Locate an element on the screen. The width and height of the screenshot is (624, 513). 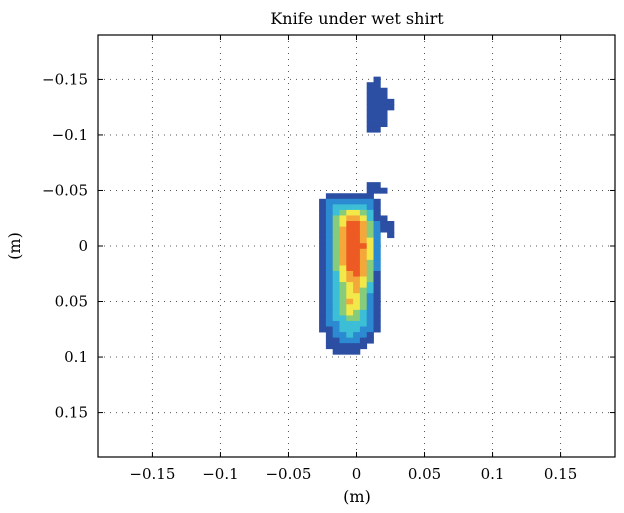
x-tick-label: 0.05 is located at coordinates (424, 474).